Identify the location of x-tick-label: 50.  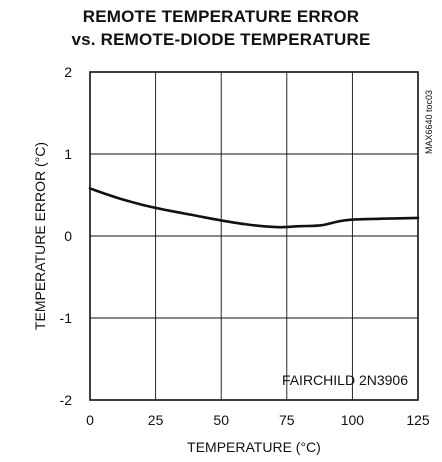
(221, 420).